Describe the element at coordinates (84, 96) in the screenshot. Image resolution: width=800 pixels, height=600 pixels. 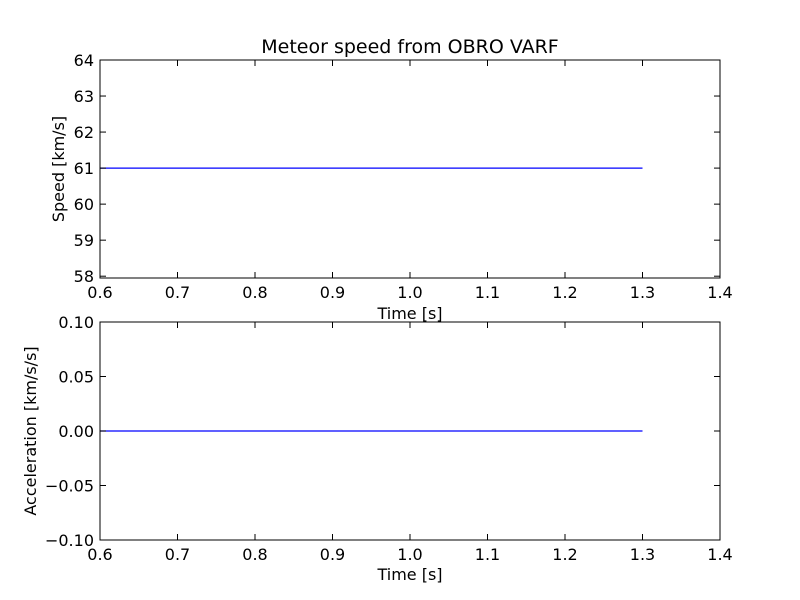
I see `speed-y-tick-label: 63` at that location.